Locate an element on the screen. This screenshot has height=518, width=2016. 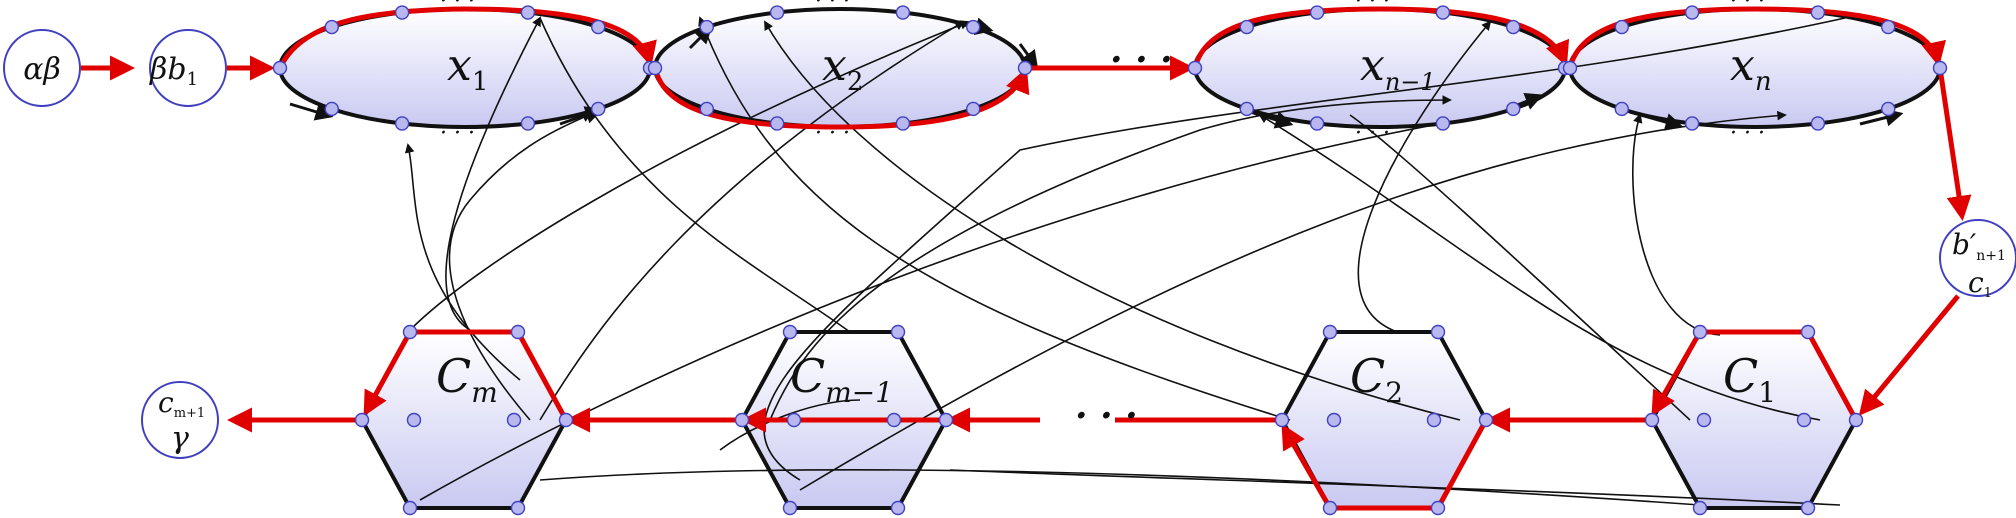
svg-text: x1 is located at coordinates (467, 68).